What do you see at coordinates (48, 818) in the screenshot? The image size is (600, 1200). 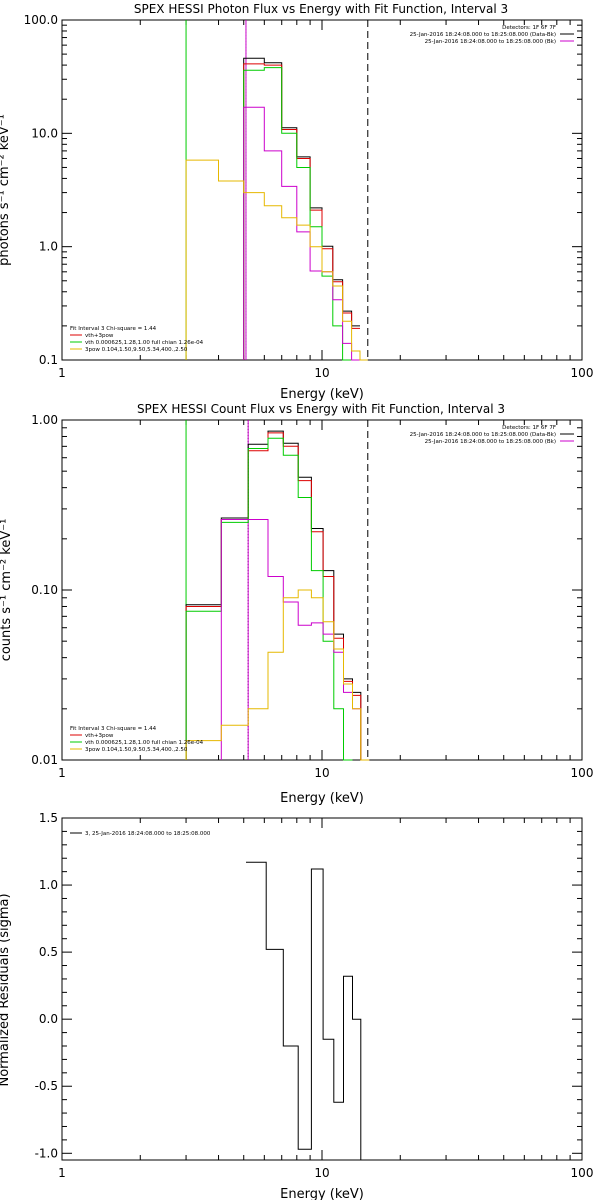 I see `y-tick-label: 1.5` at bounding box center [48, 818].